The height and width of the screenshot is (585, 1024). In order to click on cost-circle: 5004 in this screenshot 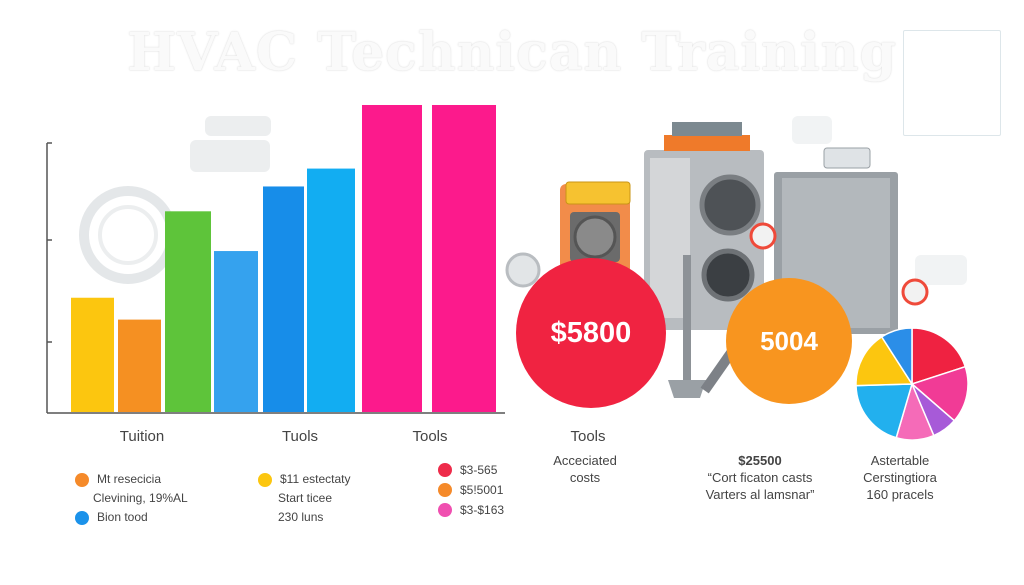, I will do `click(789, 341)`.